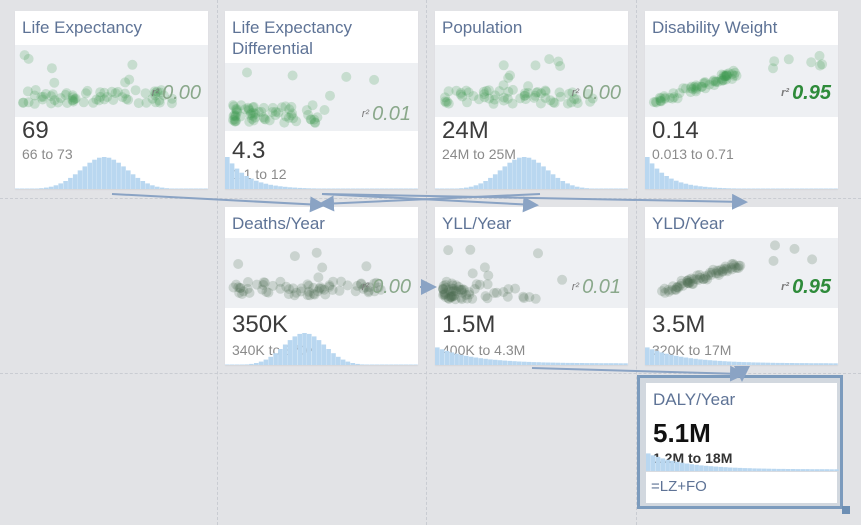 Image resolution: width=861 pixels, height=525 pixels. I want to click on cell-population: Population r² 0.00 24M 24M to 25M, so click(531, 100).